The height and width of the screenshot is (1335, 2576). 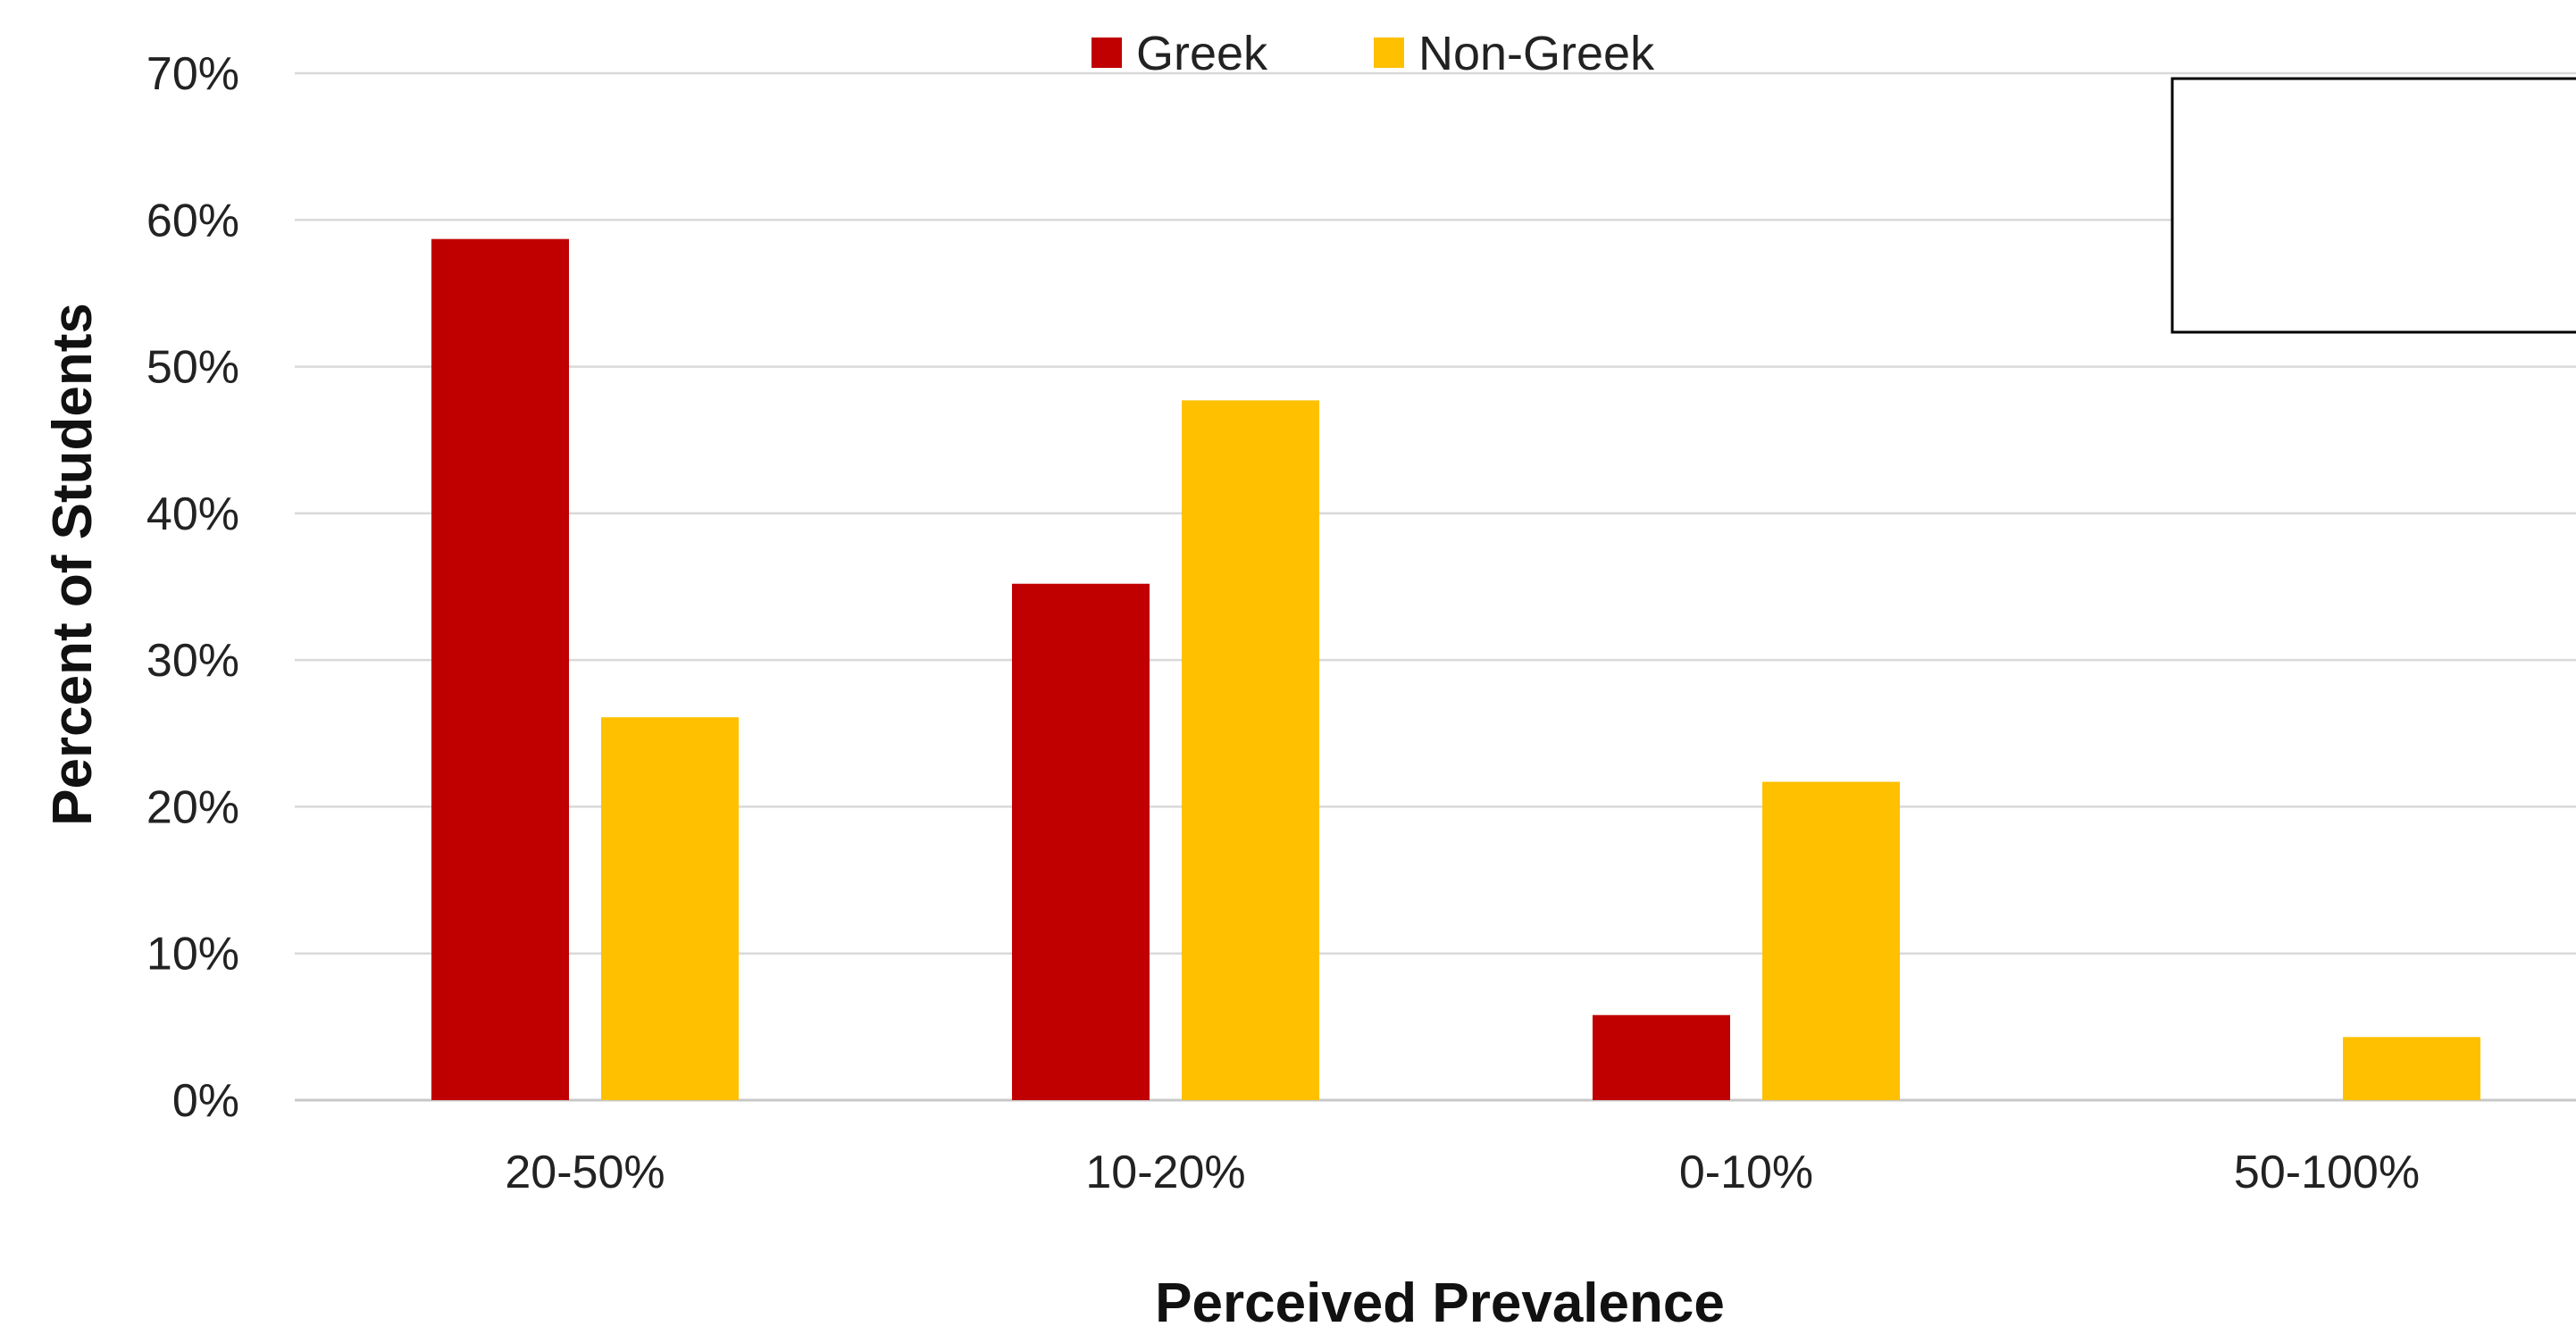 I want to click on y-tick-label: 40%, so click(x=193, y=514).